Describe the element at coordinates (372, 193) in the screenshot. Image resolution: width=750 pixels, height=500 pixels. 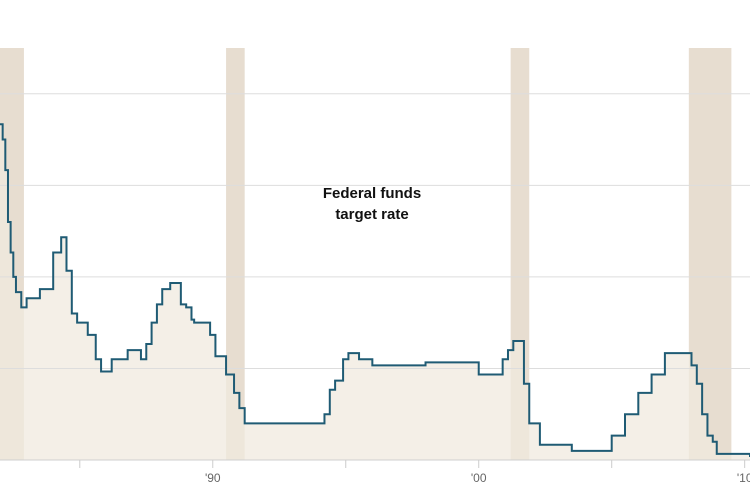
I see `annotation-line-1: Federal funds` at that location.